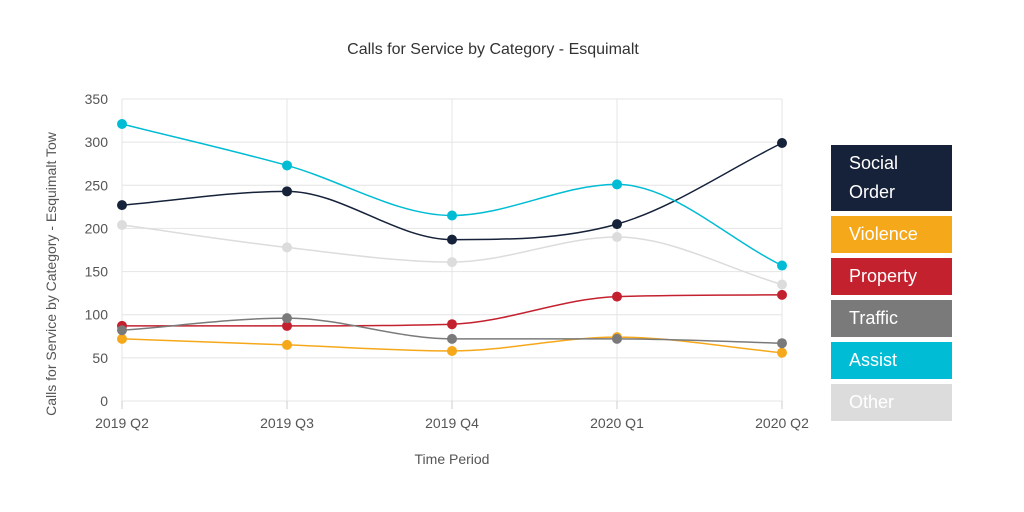 The height and width of the screenshot is (512, 1024). I want to click on legend-item-other: Other, so click(891, 402).